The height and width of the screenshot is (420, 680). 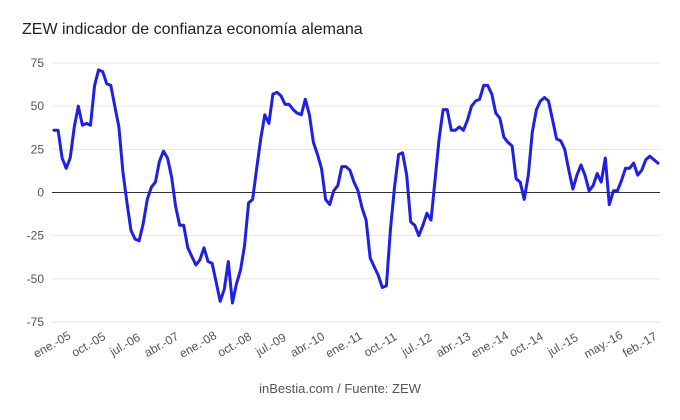 What do you see at coordinates (36, 192) in the screenshot?
I see `y-axis: 75 50 25 0 -25 -50 -75` at bounding box center [36, 192].